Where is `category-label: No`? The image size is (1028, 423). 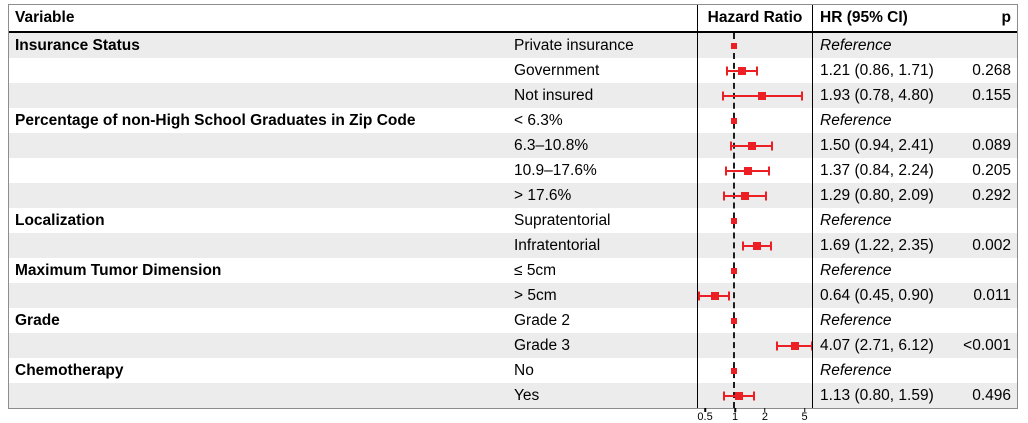
category-label: No is located at coordinates (524, 370).